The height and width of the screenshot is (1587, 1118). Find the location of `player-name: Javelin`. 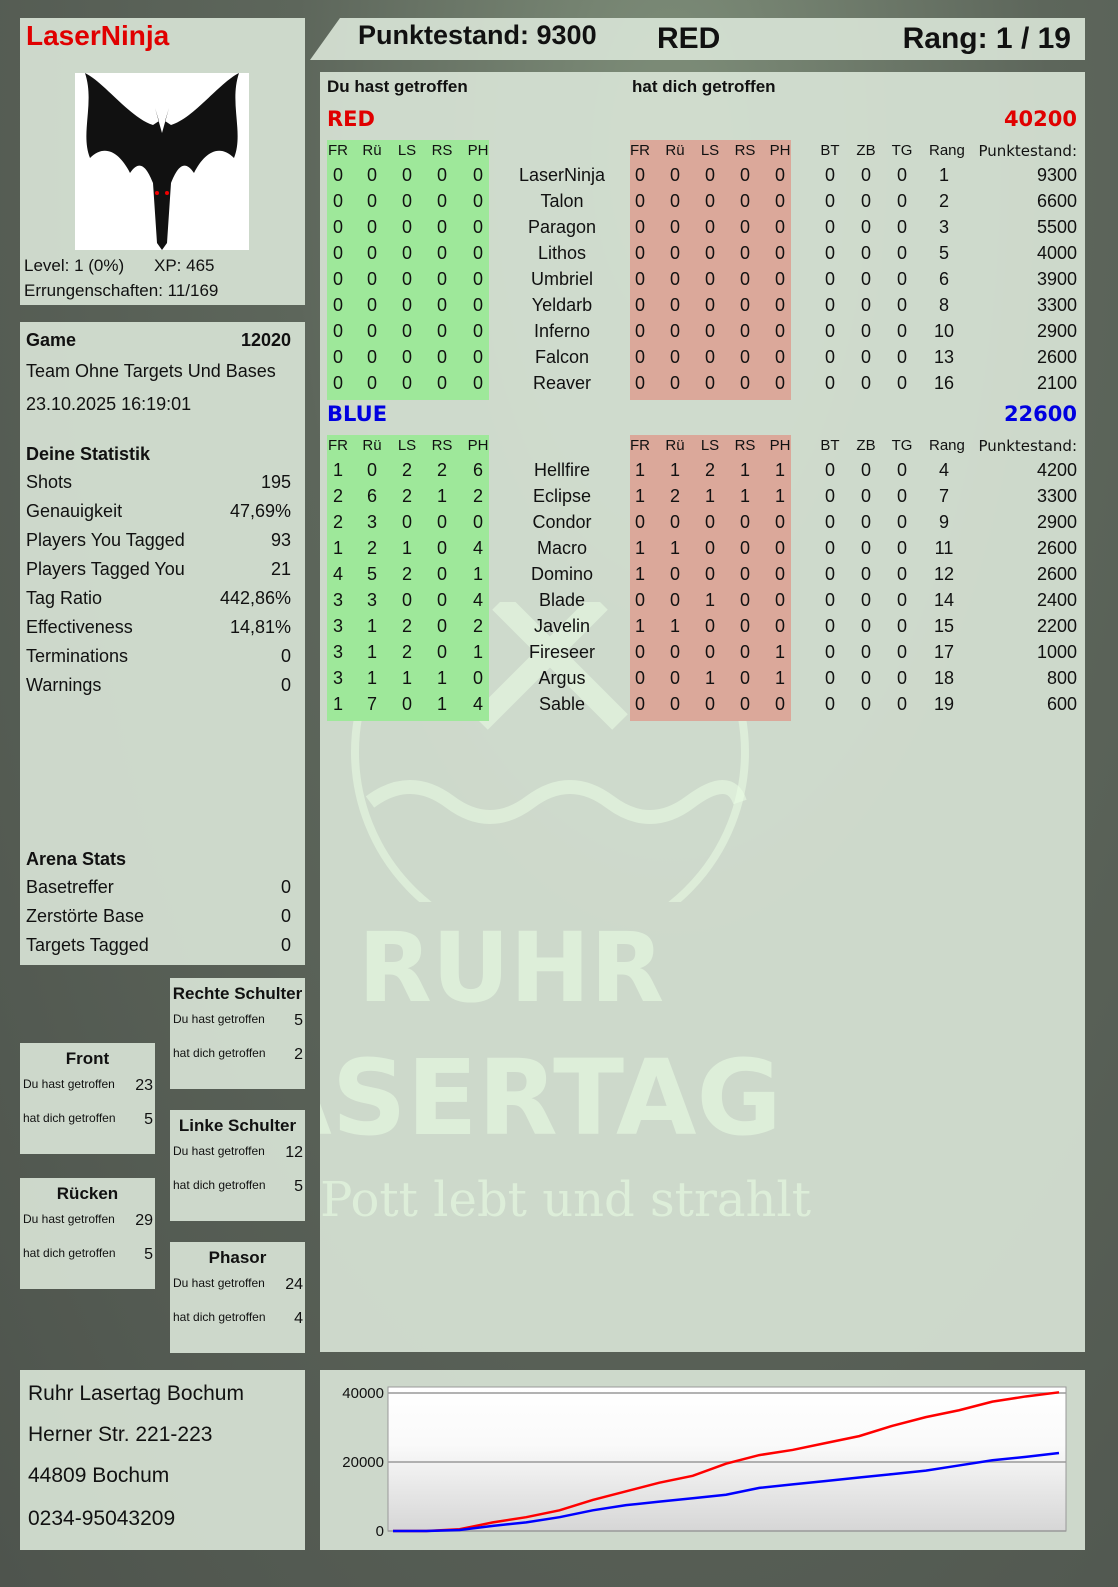

player-name: Javelin is located at coordinates (562, 626).